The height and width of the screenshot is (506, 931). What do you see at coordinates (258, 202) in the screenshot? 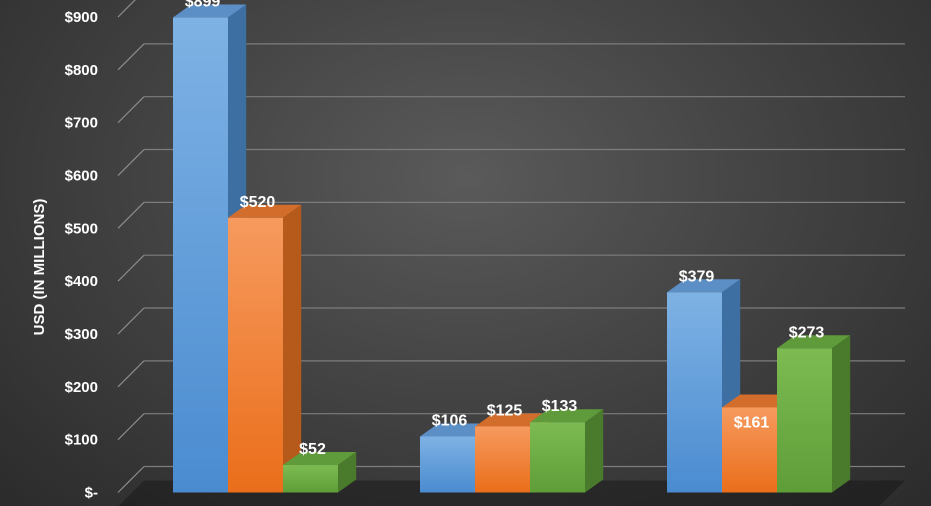
I see `data-label: $520` at bounding box center [258, 202].